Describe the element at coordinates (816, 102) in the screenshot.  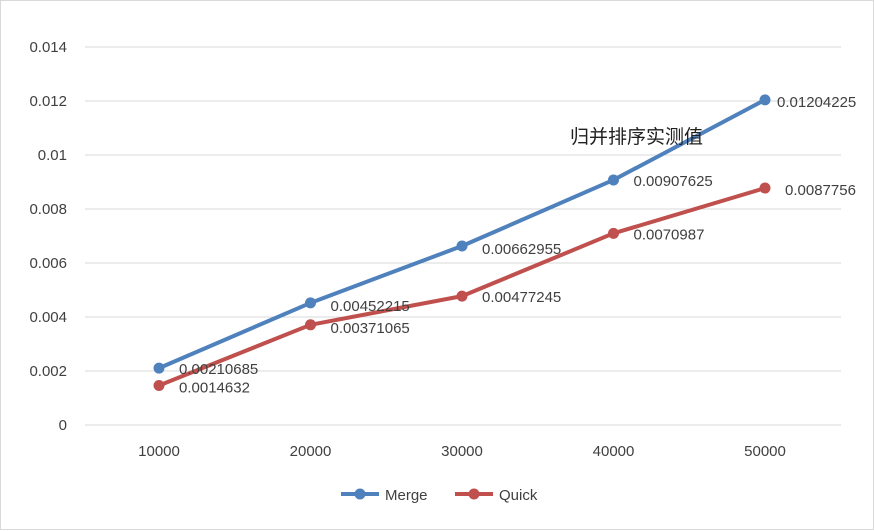
I see `data-label-merge: 0.01204225` at that location.